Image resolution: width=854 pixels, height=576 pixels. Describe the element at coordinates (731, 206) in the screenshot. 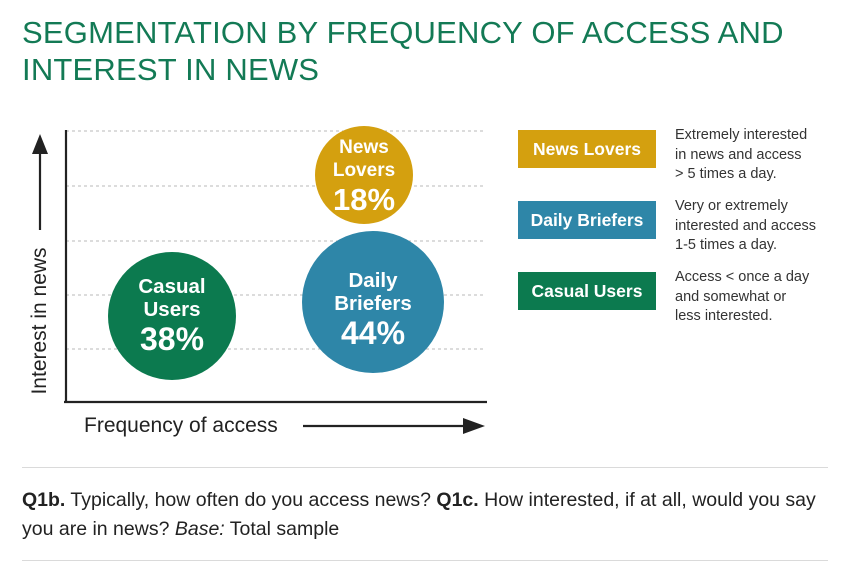

I see `legend-description-line: Very or extremely` at that location.